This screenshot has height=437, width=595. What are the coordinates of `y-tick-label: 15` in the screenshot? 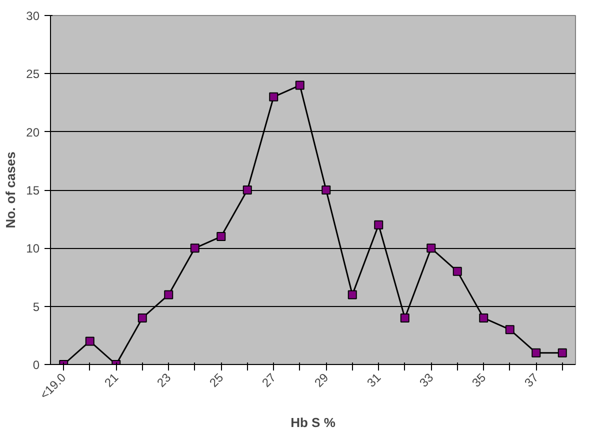 It's located at (33, 191).